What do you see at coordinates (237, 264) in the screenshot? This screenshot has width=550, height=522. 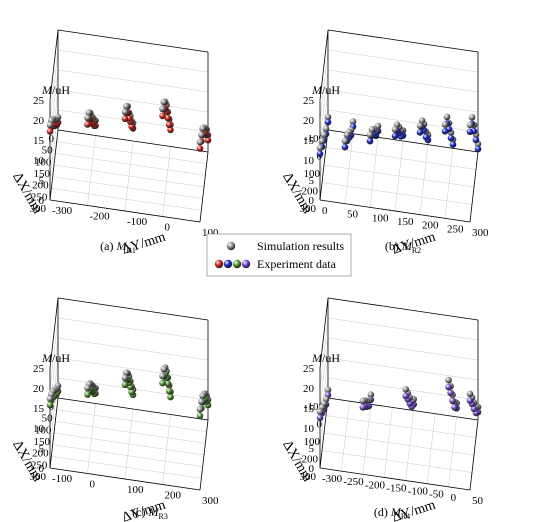 I see `legend-experiment-marker-green` at bounding box center [237, 264].